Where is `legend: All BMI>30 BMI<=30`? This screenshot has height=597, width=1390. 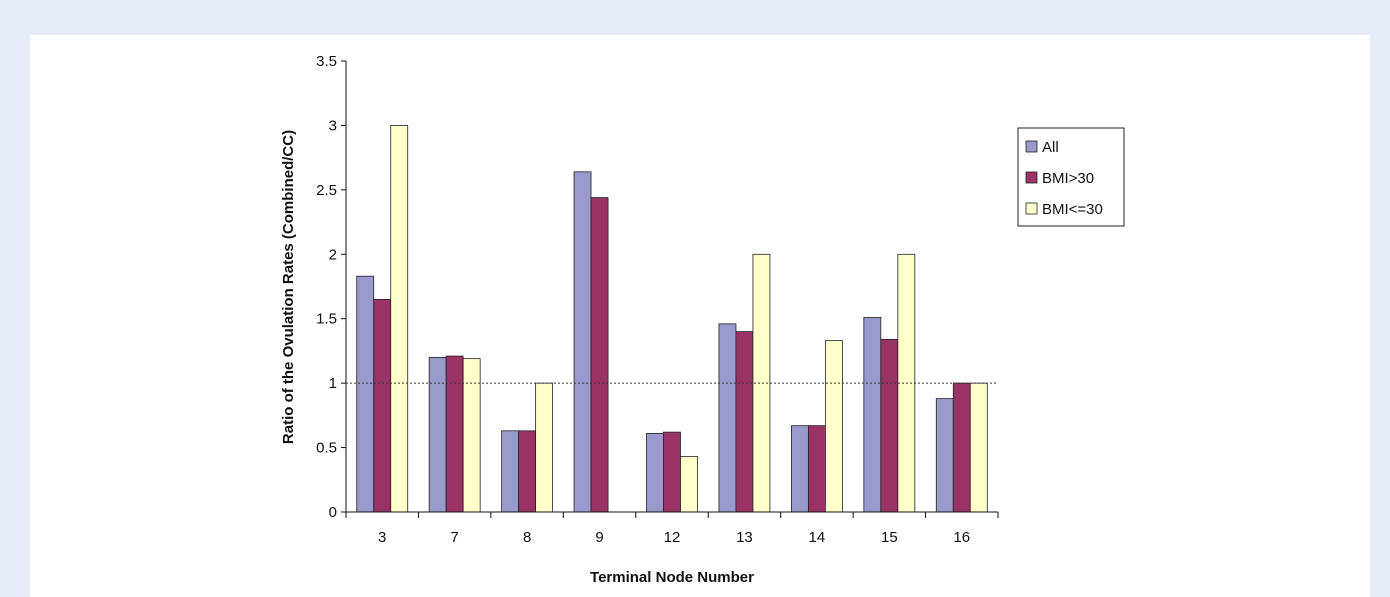
legend: All BMI>30 BMI<=30 is located at coordinates (1071, 177).